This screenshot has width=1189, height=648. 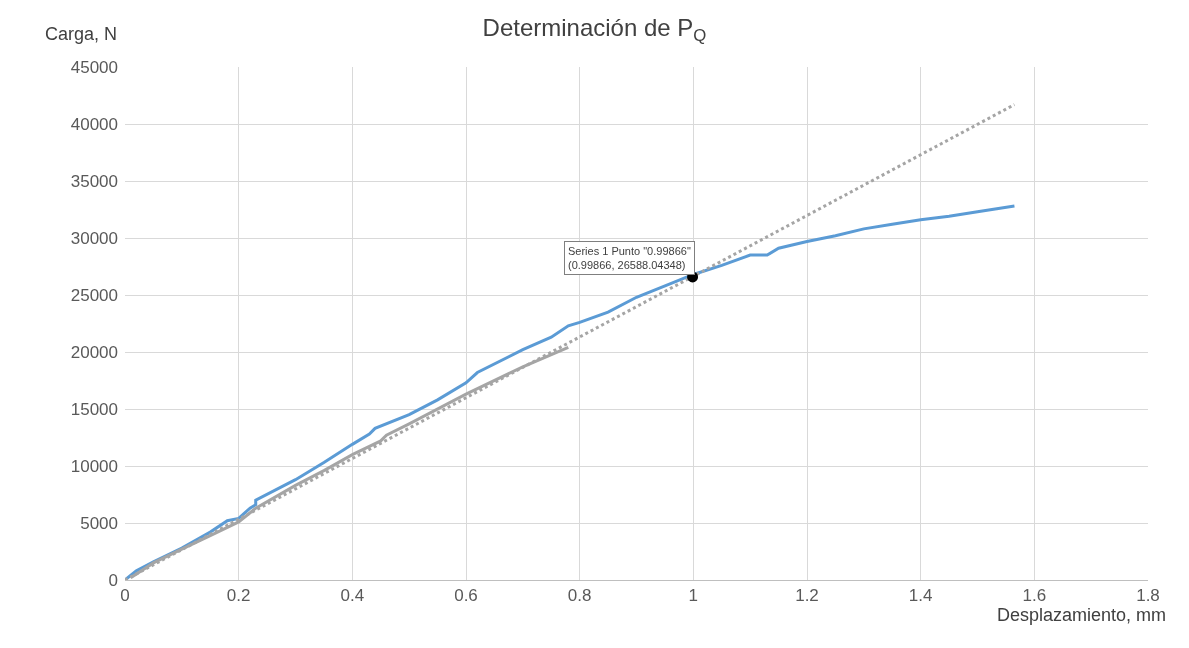 What do you see at coordinates (94, 67) in the screenshot?
I see `y-tick-label: 45000` at bounding box center [94, 67].